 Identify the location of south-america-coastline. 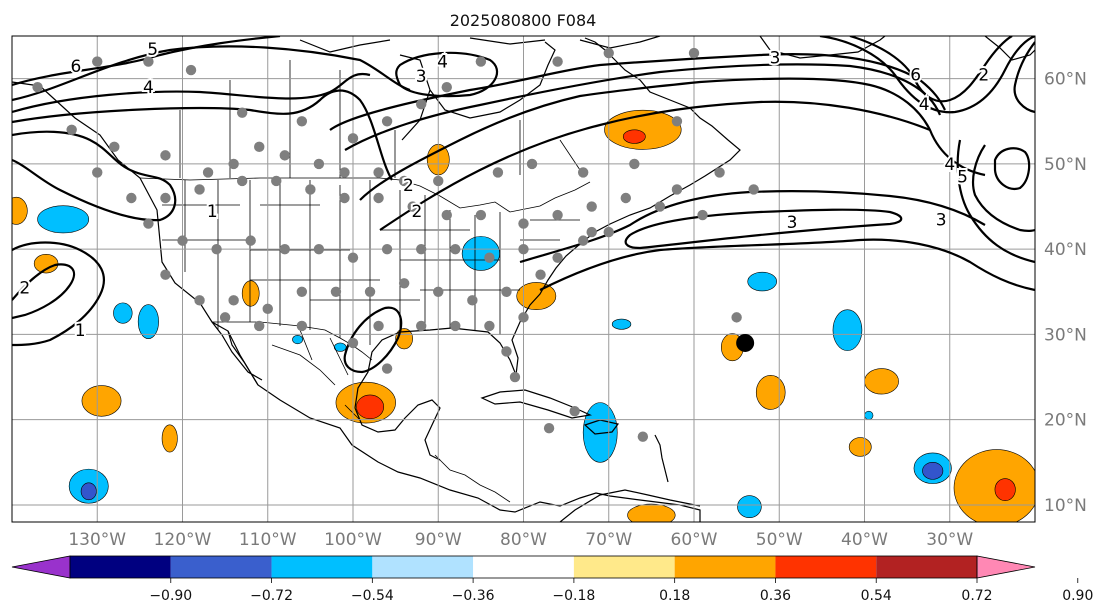
(630, 505).